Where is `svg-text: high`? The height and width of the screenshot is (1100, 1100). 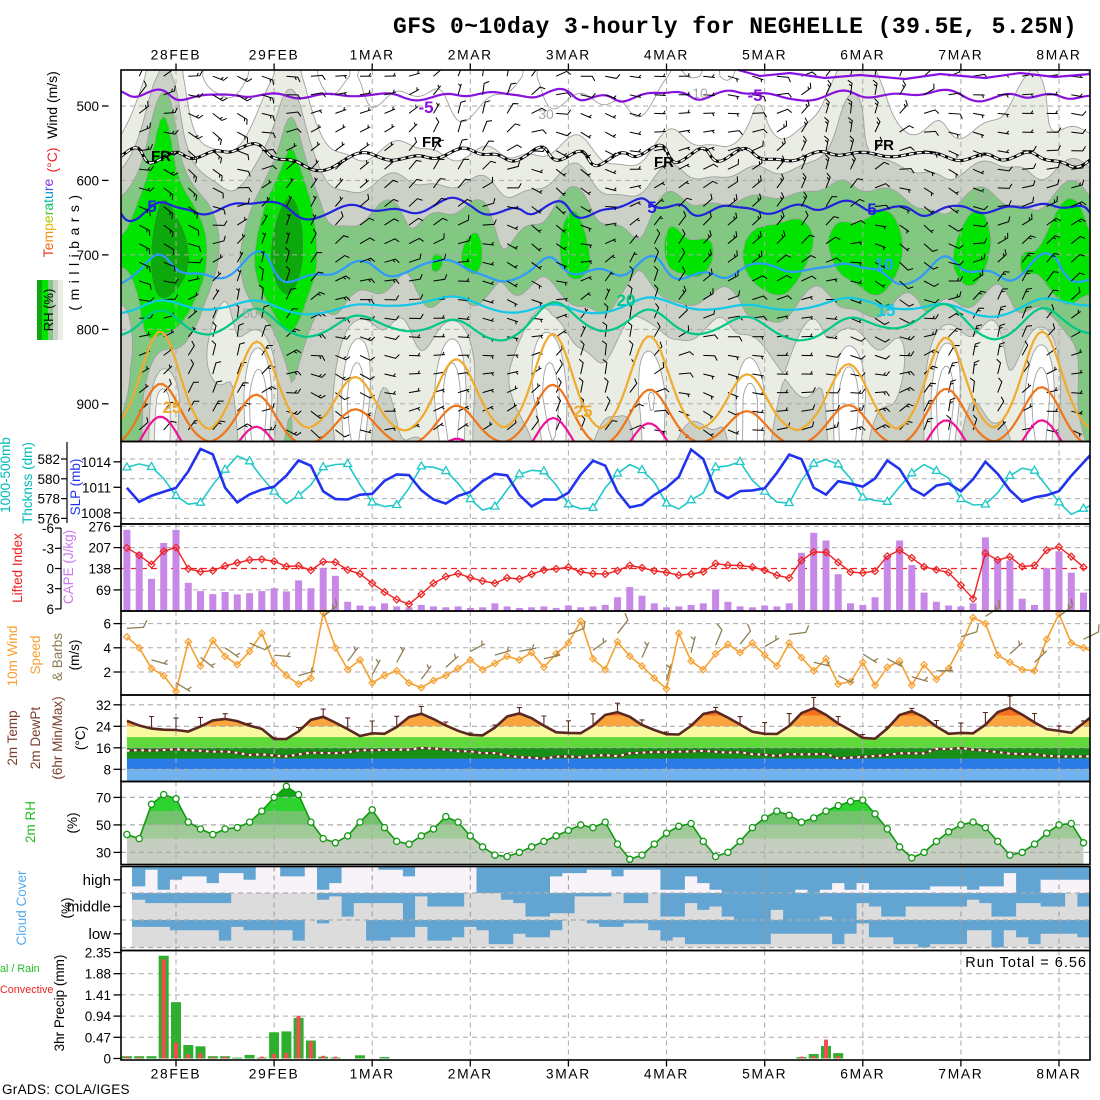
svg-text: high is located at coordinates (97, 880).